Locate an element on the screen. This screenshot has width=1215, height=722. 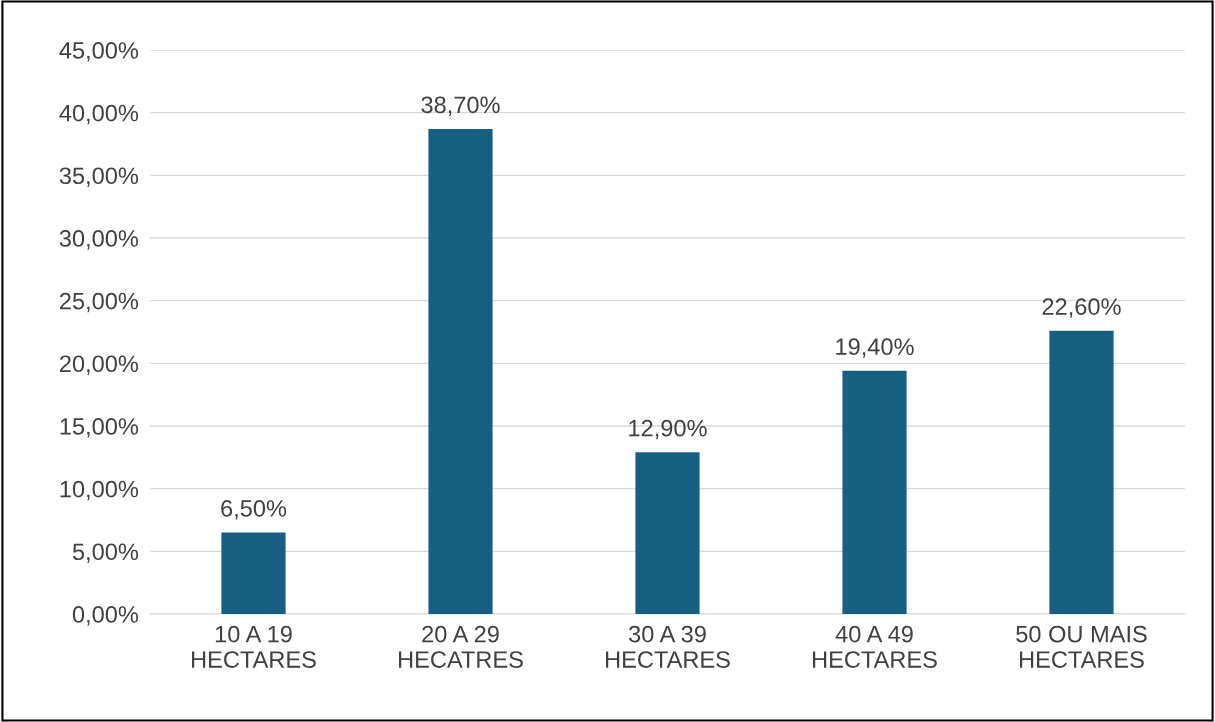
data-label: 22,60% is located at coordinates (1081, 308).